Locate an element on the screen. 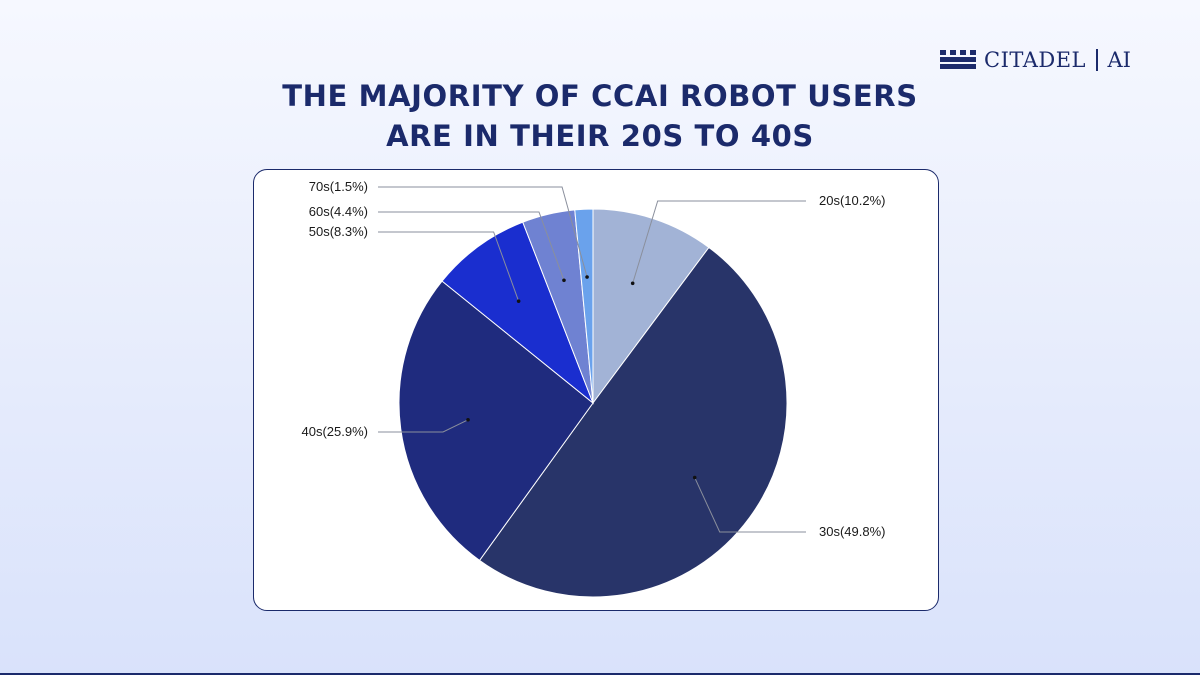 The image size is (1200, 675). leader-dot-40s is located at coordinates (468, 419).